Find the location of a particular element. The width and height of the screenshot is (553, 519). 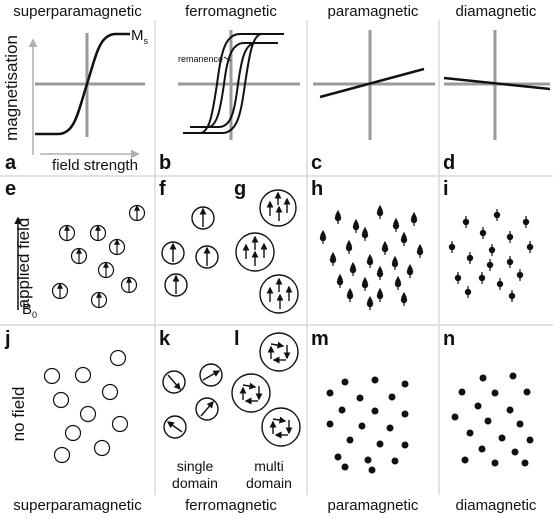

panel-label-f: f is located at coordinates (162, 189).